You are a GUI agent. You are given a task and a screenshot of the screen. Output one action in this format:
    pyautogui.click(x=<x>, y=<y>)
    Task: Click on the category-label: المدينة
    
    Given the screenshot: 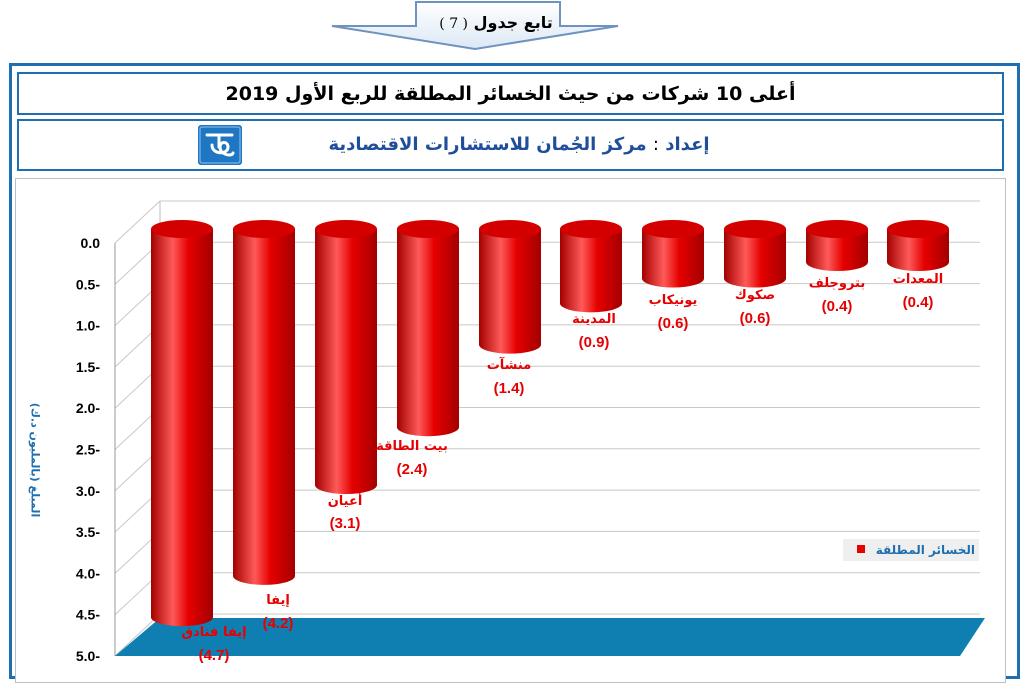 What is the action you would take?
    pyautogui.click(x=594, y=319)
    